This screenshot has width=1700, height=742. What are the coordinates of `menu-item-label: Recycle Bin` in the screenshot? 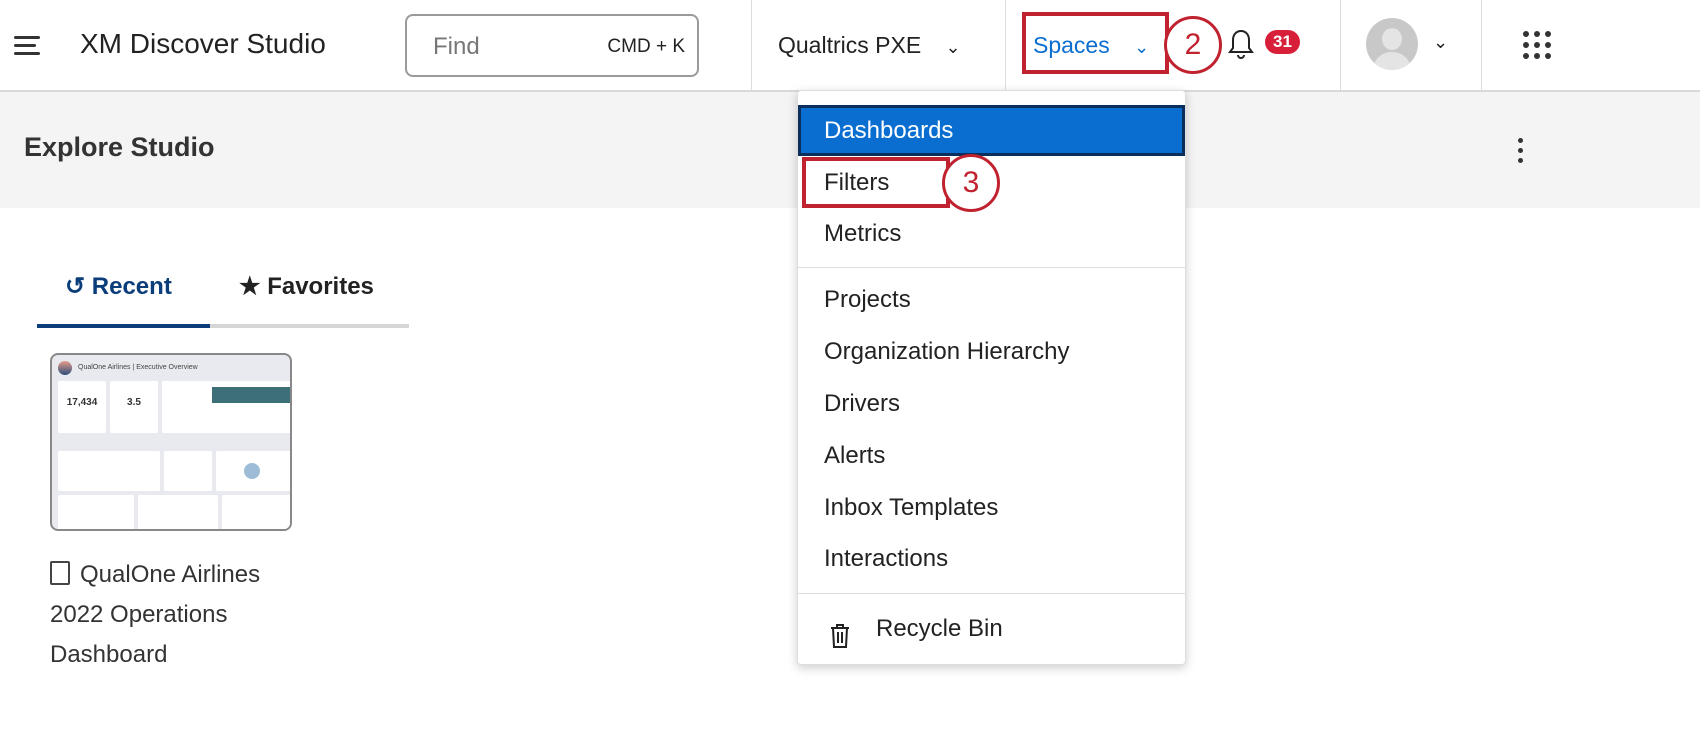 It's located at (939, 628).